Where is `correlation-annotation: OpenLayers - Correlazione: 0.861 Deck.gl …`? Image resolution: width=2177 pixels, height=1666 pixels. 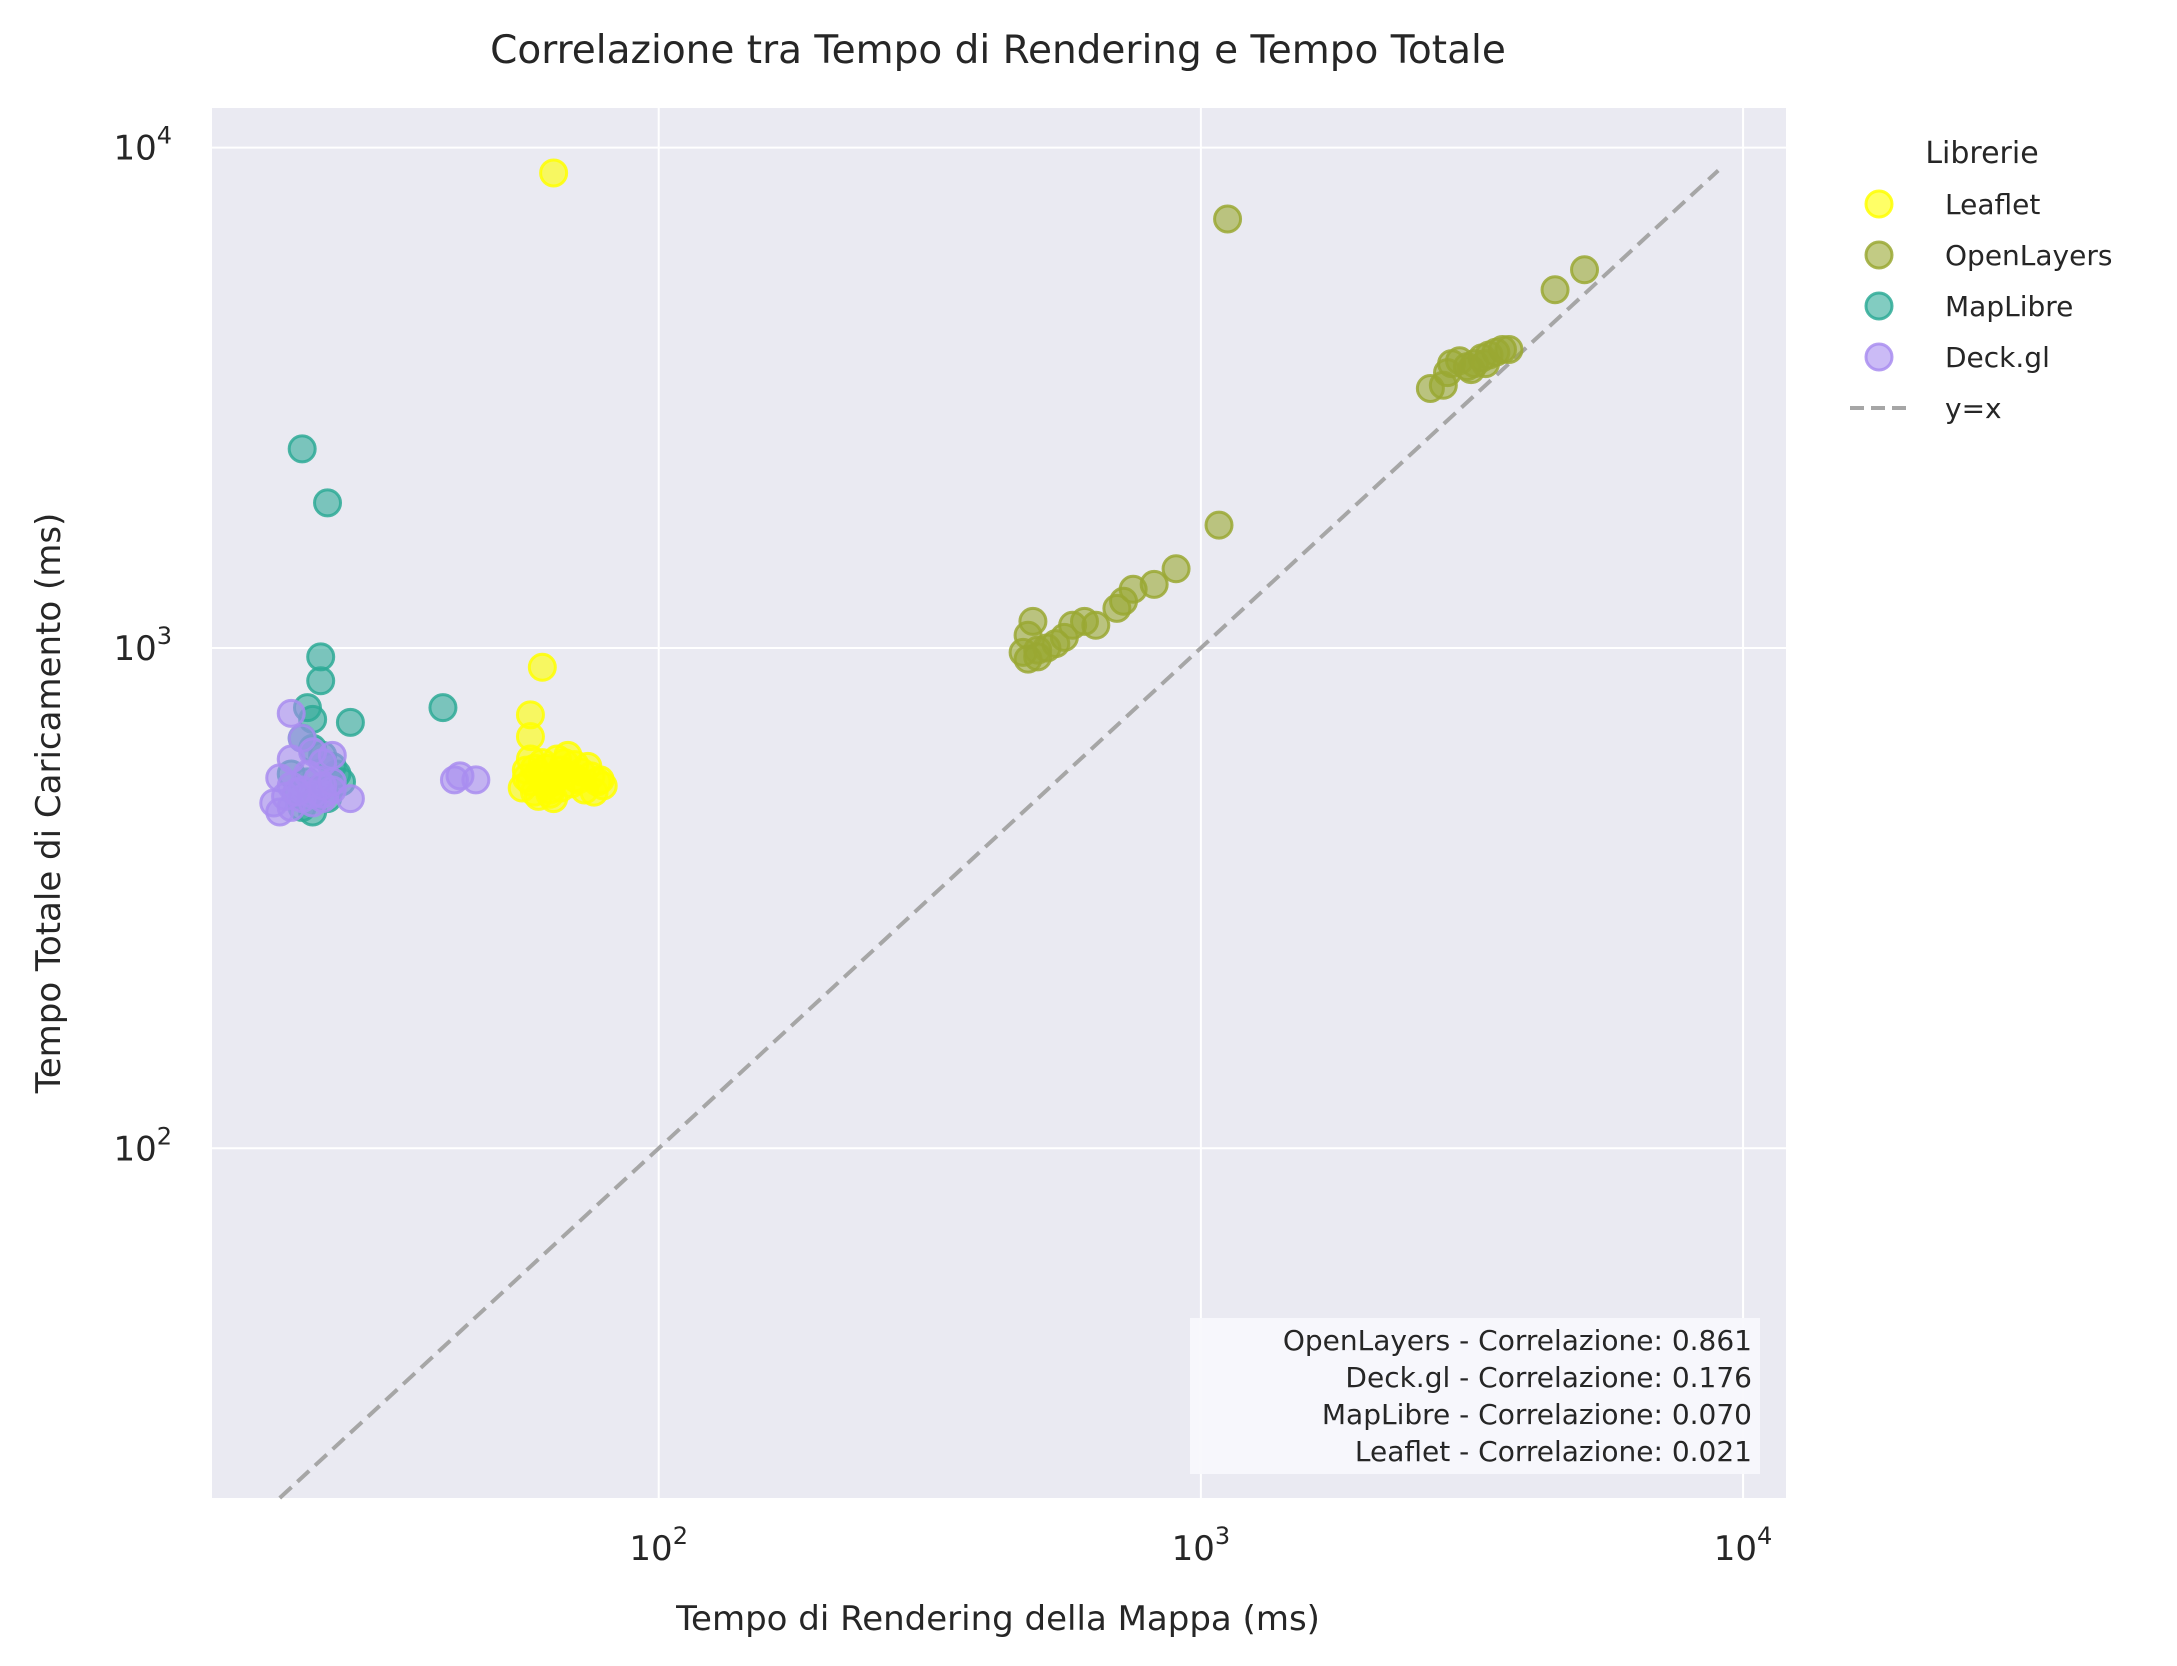 correlation-annotation: OpenLayers - Correlazione: 0.861 Deck.gl … is located at coordinates (1475, 1396).